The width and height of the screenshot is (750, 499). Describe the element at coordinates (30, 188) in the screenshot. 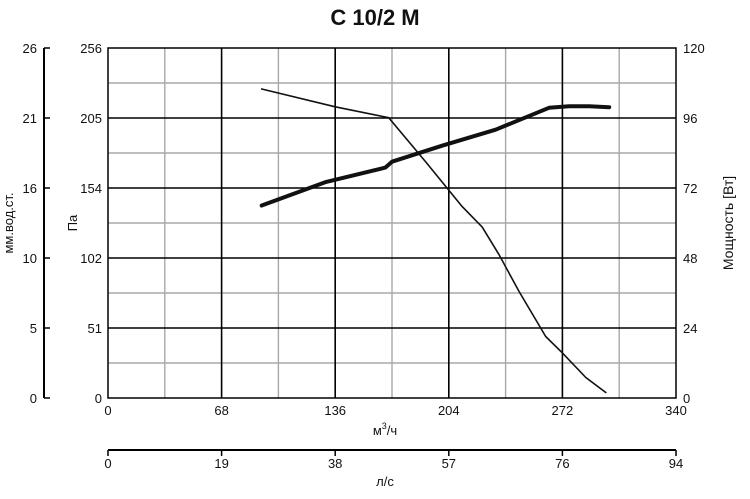

I see `y-left-outer-tick-label: 16` at that location.